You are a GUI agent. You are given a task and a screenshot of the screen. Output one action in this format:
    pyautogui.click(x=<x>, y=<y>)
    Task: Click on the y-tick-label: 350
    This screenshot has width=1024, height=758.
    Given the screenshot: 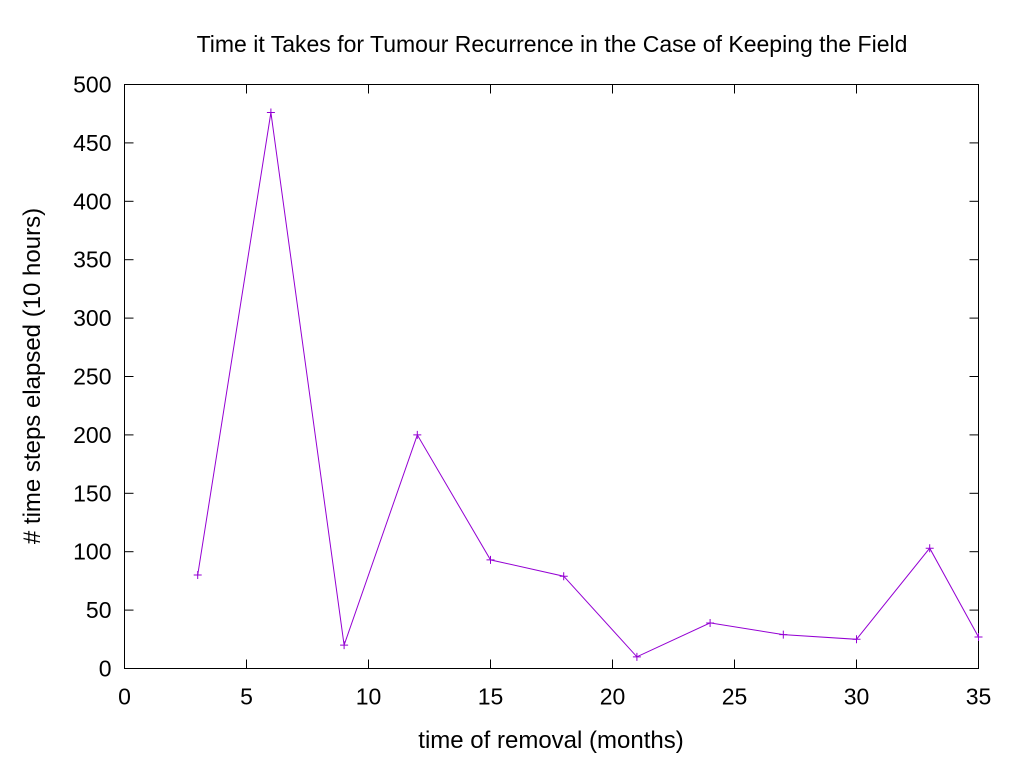 What is the action you would take?
    pyautogui.click(x=92, y=260)
    